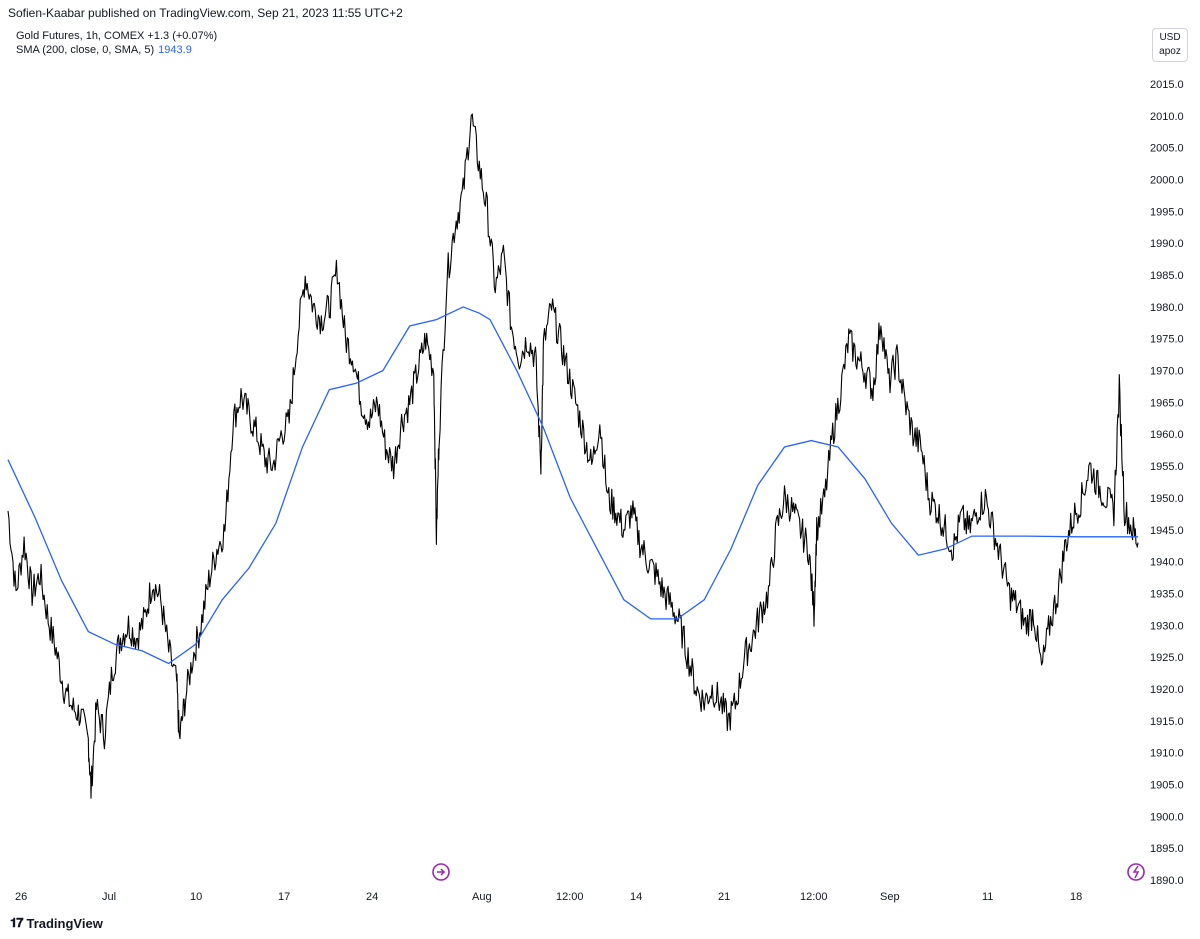 This screenshot has width=1200, height=939. I want to click on x-tick-label: 14, so click(636, 897).